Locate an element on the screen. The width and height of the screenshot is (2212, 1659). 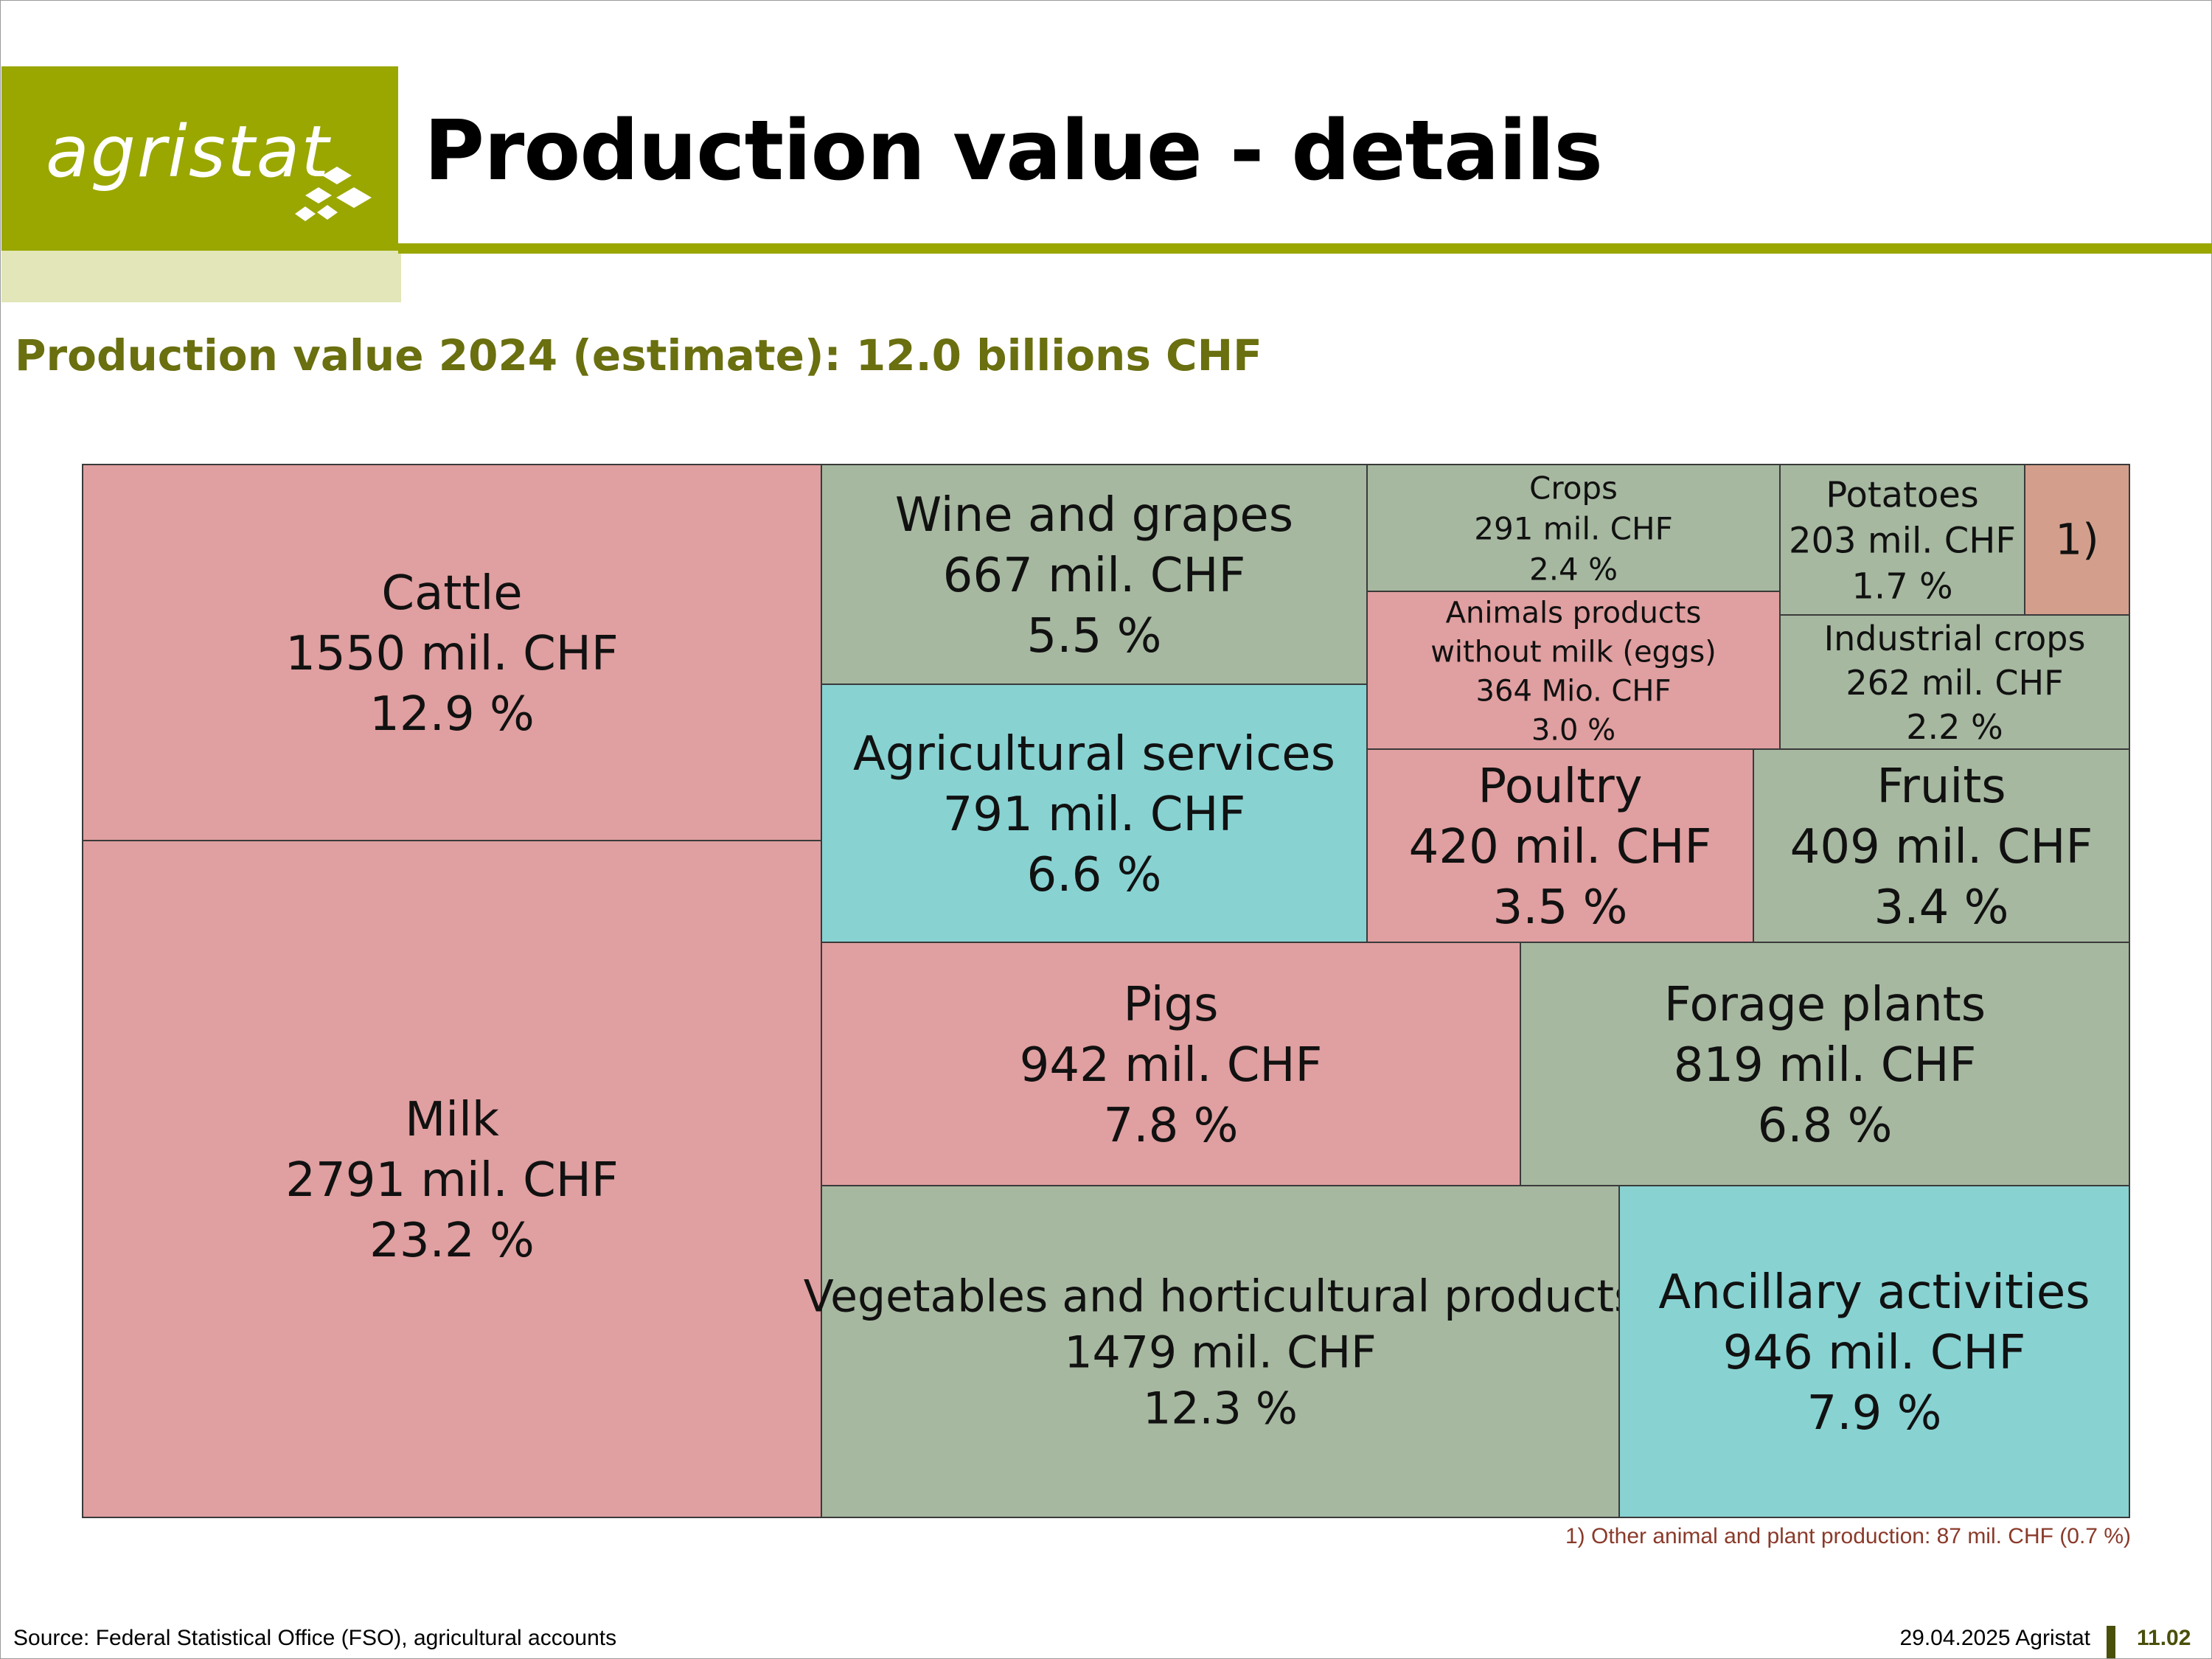
logo-underlay is located at coordinates (201, 276).